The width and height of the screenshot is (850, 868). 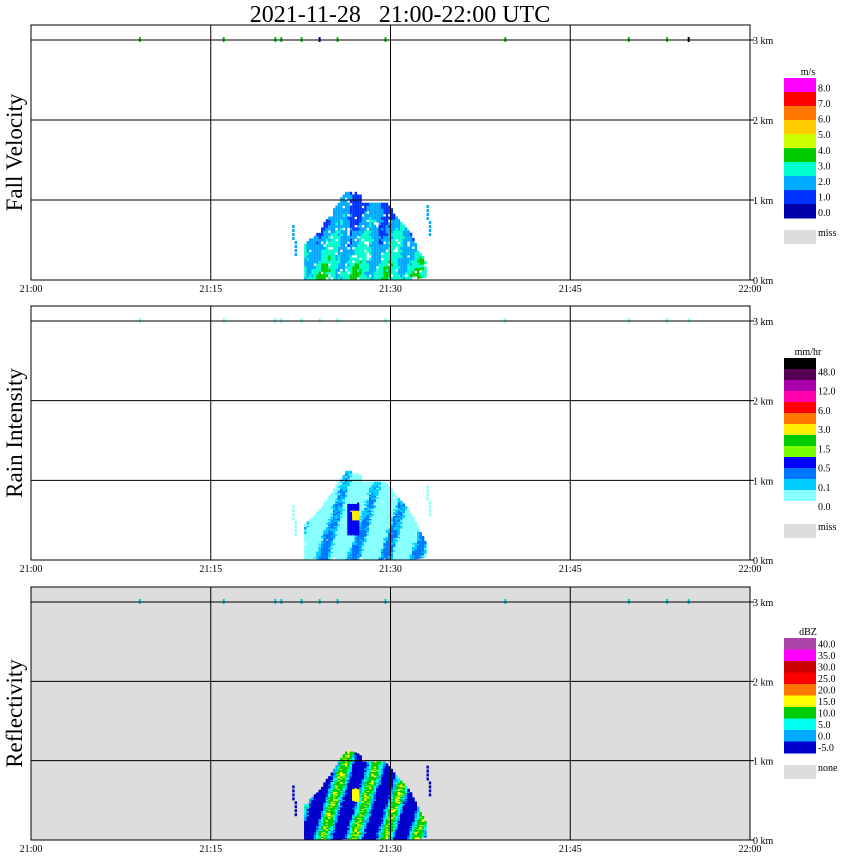 I want to click on colorbar-missing-label: miss, so click(x=827, y=233).